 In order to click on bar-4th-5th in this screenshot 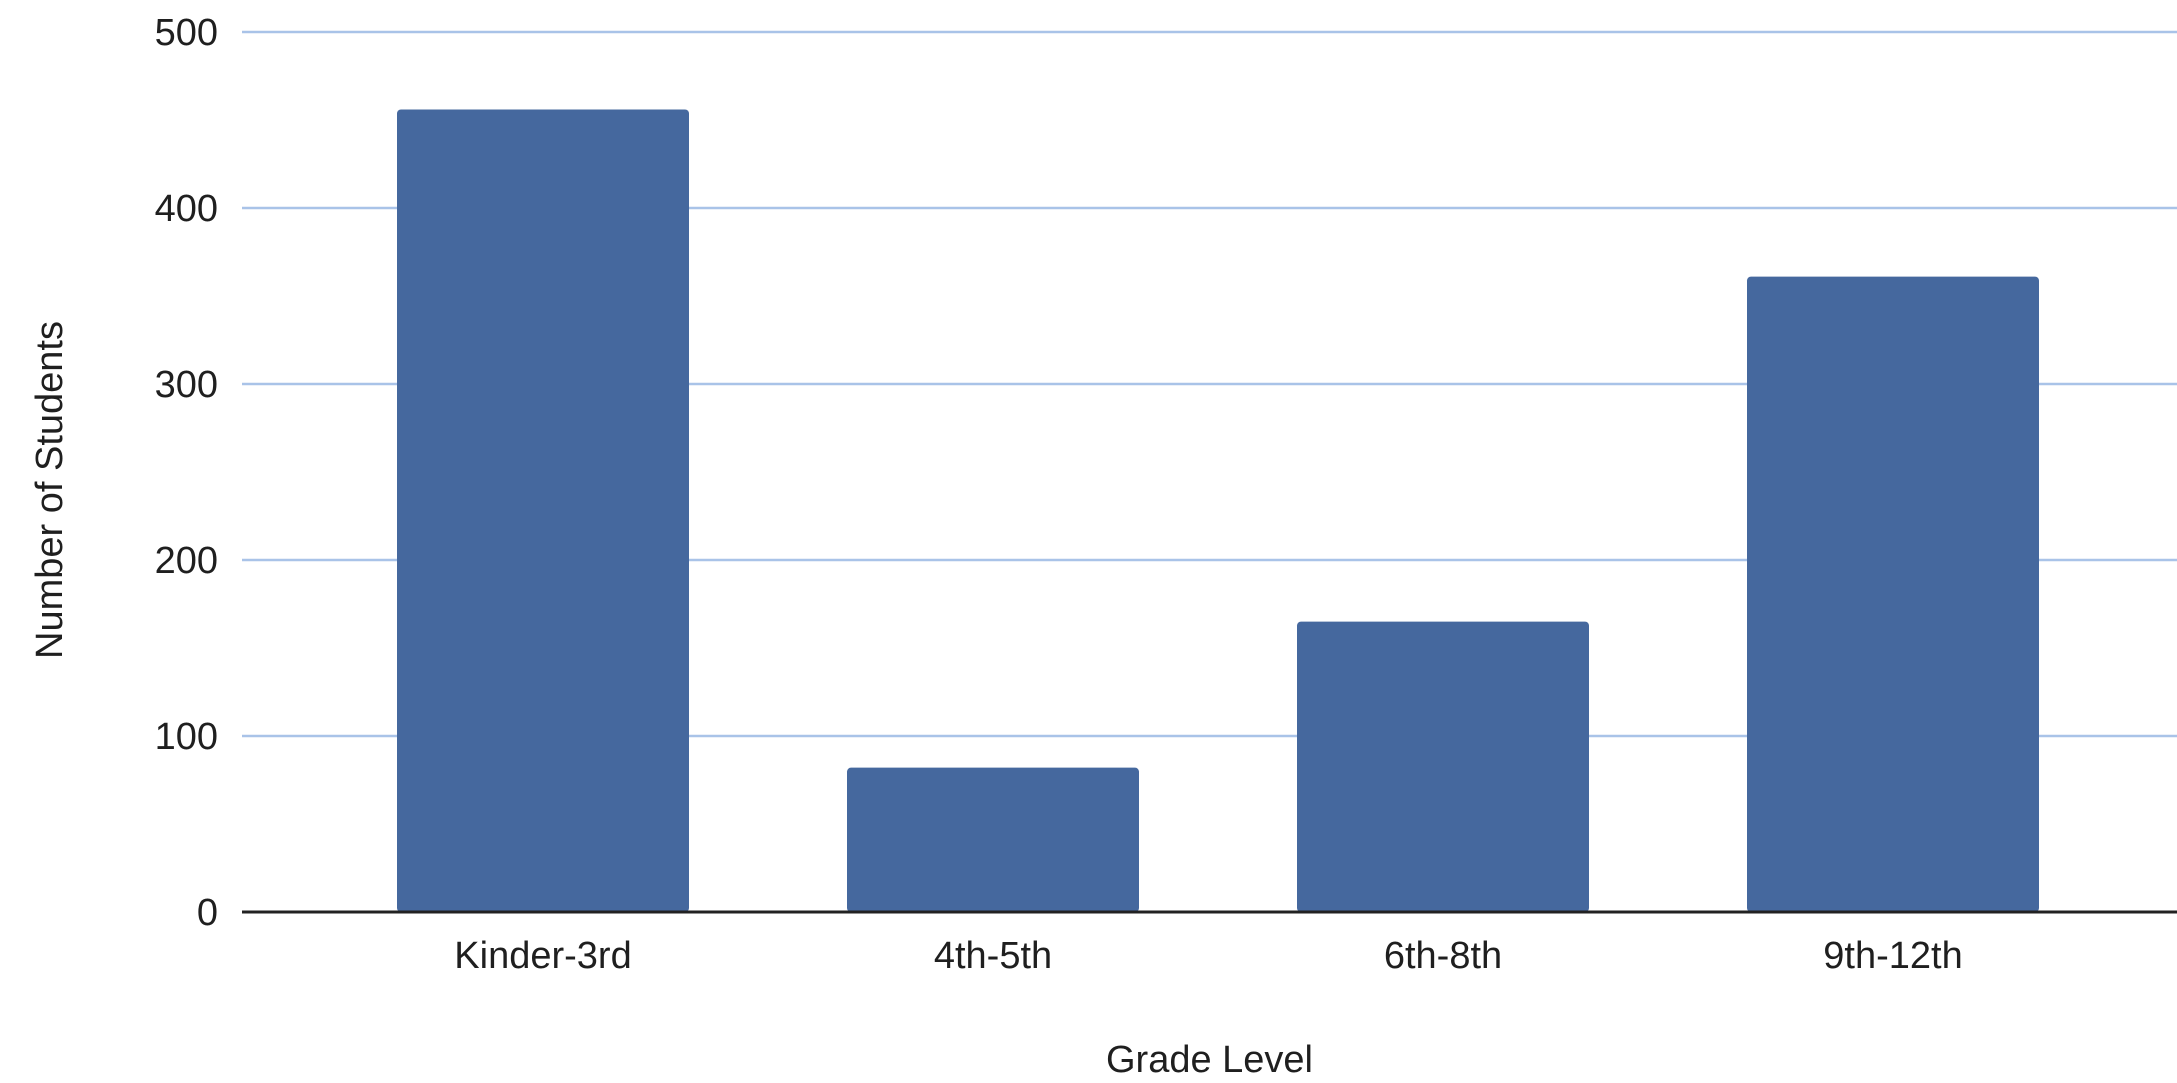, I will do `click(993, 839)`.